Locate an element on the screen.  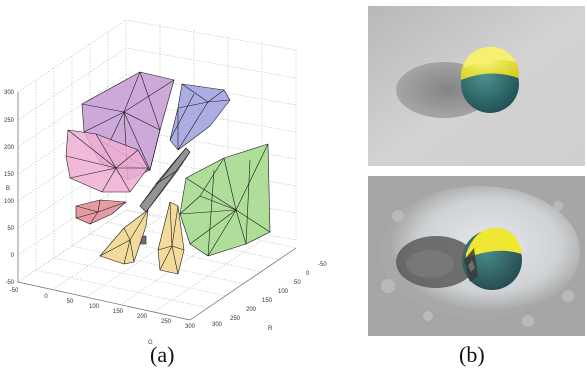
left-axis-label: G is located at coordinates (150, 342).